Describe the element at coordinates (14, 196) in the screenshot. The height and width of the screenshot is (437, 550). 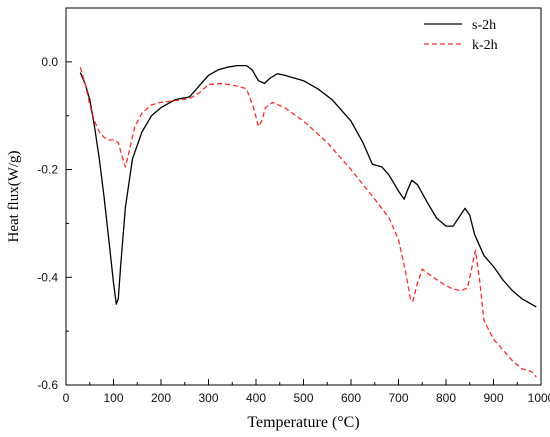
I see `y-axis-title: Heat flux(W/g)` at that location.